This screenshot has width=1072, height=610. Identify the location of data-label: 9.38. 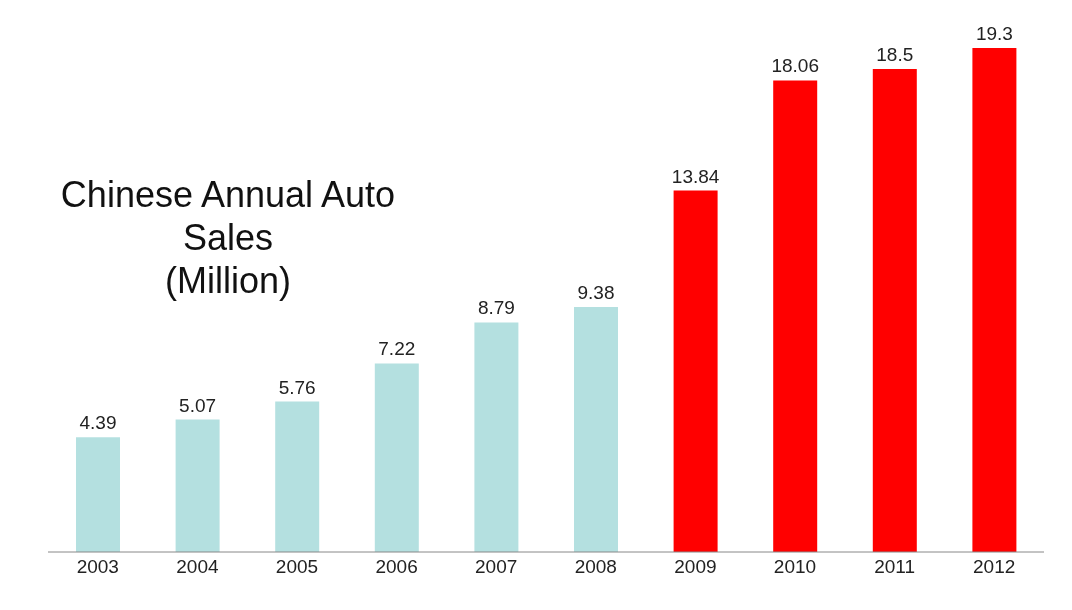
(596, 293).